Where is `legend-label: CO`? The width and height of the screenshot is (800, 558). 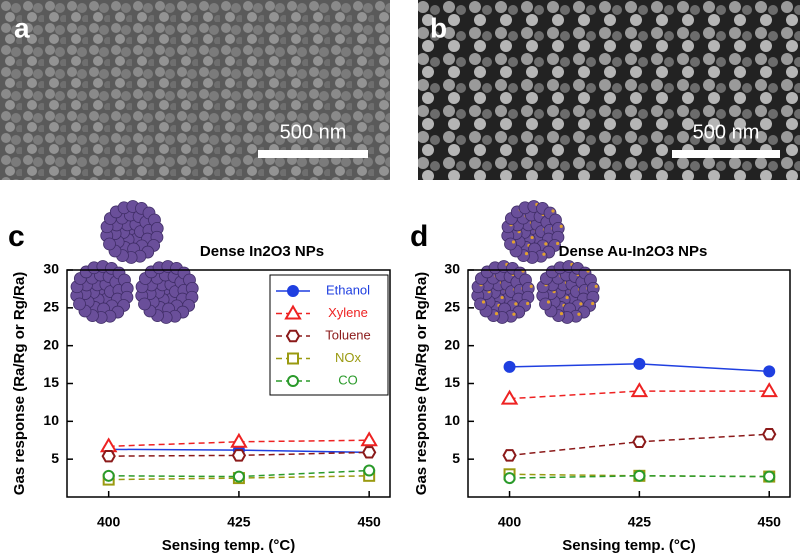 legend-label: CO is located at coordinates (348, 379).